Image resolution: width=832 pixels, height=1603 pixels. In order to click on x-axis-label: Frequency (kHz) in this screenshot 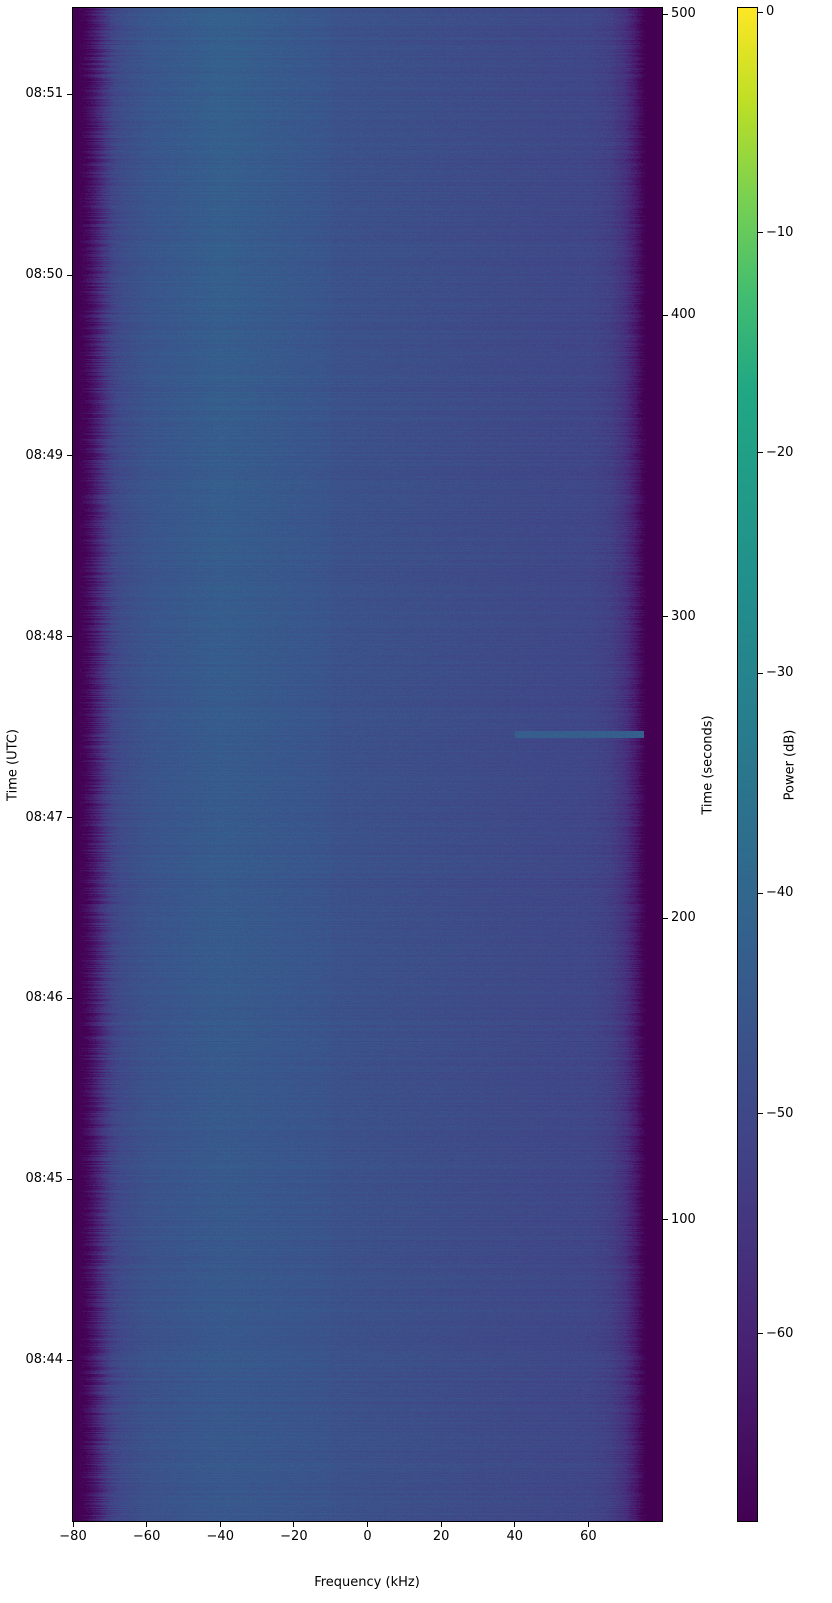, I will do `click(367, 1582)`.